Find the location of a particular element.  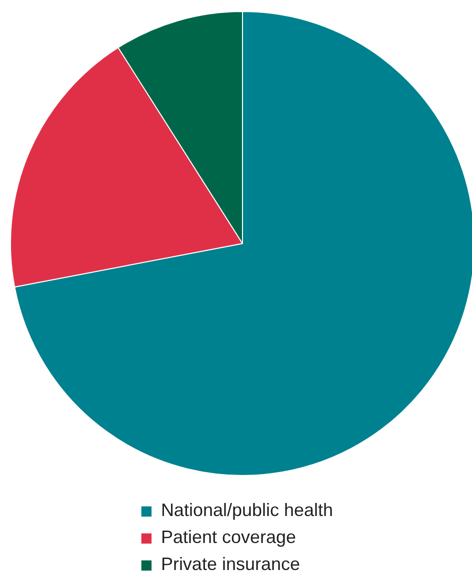

legend-label: Private insurance is located at coordinates (230, 564).